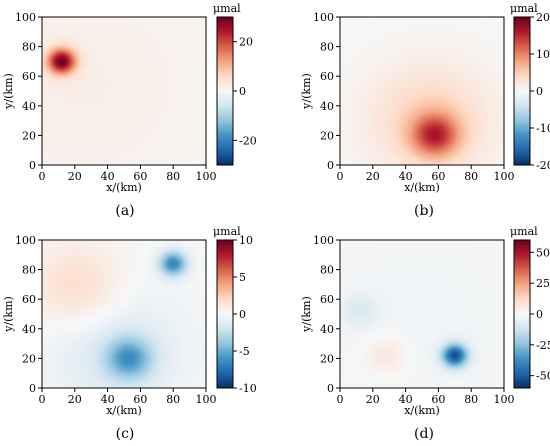  Describe the element at coordinates (543, 376) in the screenshot. I see `colorbar-tick-label: -50` at that location.